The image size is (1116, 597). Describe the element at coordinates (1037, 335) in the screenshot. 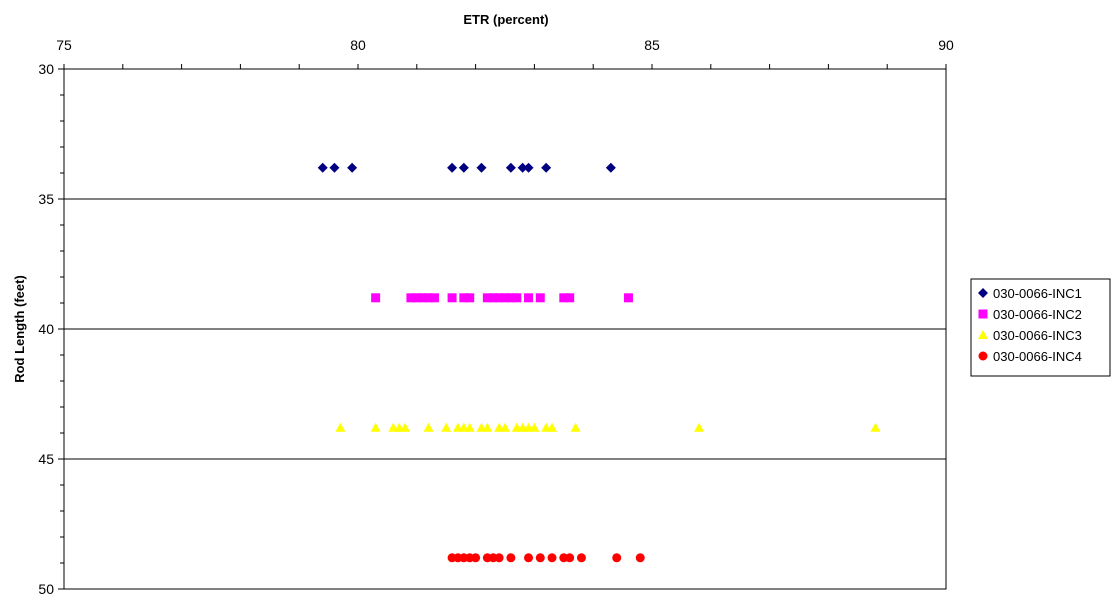

I see `legend-entry: 030-0066-INC3` at that location.